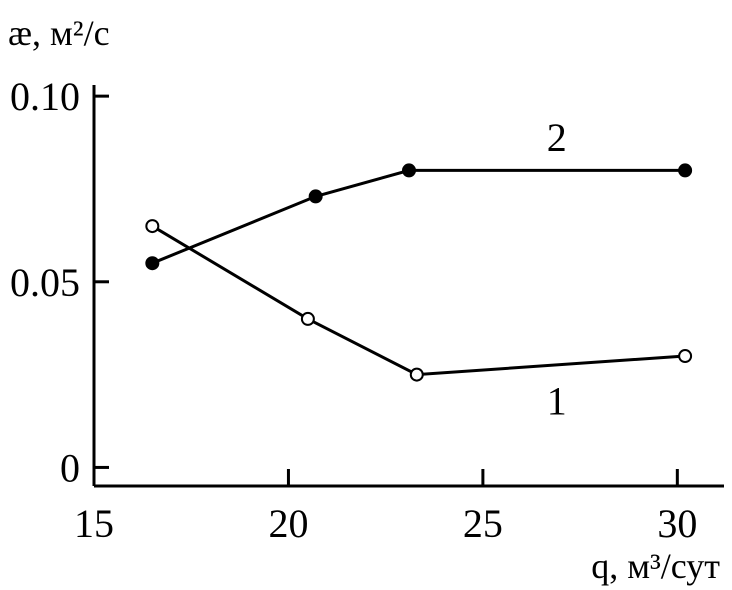 This screenshot has width=732, height=590. What do you see at coordinates (45, 282) in the screenshot?
I see `y-tick-label: 0.05` at bounding box center [45, 282].